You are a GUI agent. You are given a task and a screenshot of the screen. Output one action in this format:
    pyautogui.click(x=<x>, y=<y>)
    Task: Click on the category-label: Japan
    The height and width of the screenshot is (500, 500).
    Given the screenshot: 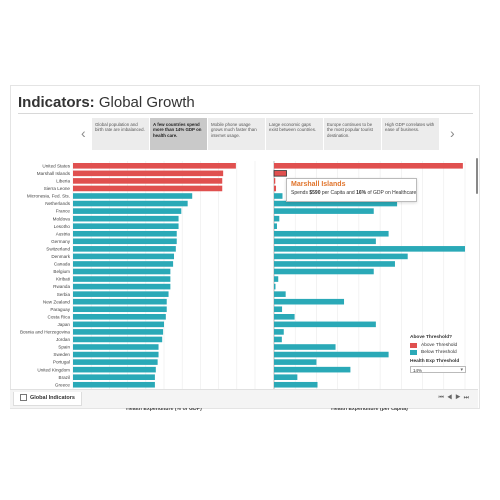 What is the action you would take?
    pyautogui.click(x=63, y=324)
    